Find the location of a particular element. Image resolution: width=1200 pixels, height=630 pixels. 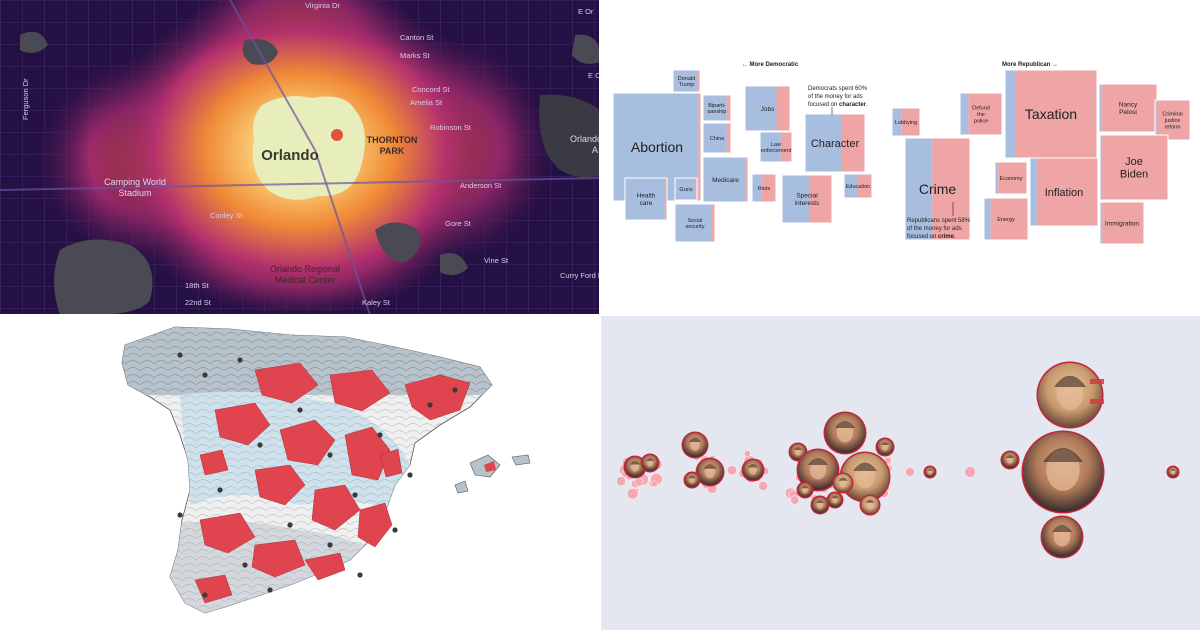

treemap-tile-label: Energy is located at coordinates (1006, 220).